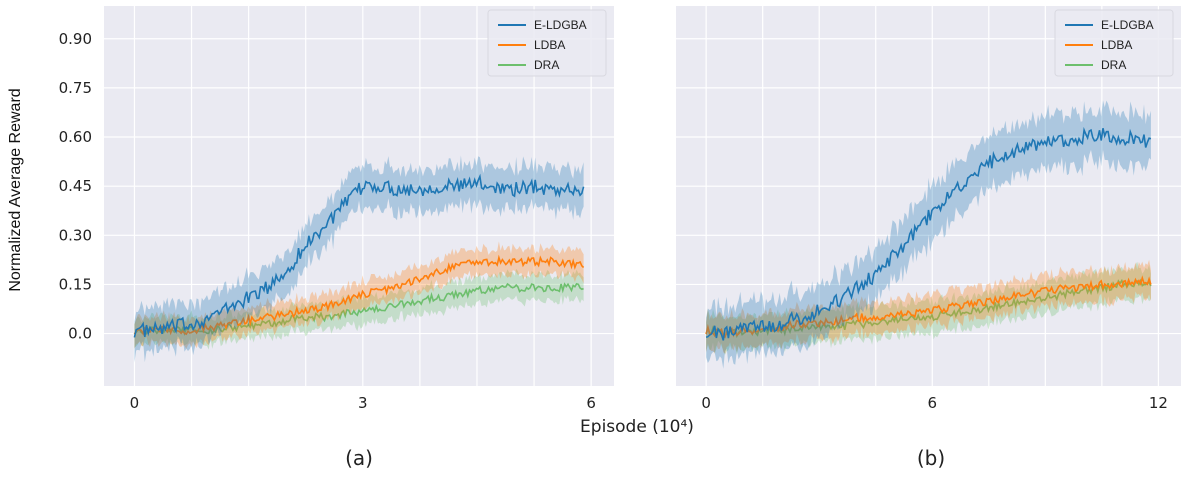 The height and width of the screenshot is (477, 1187). What do you see at coordinates (75, 186) in the screenshot?
I see `y-tick-label: 0.45` at bounding box center [75, 186].